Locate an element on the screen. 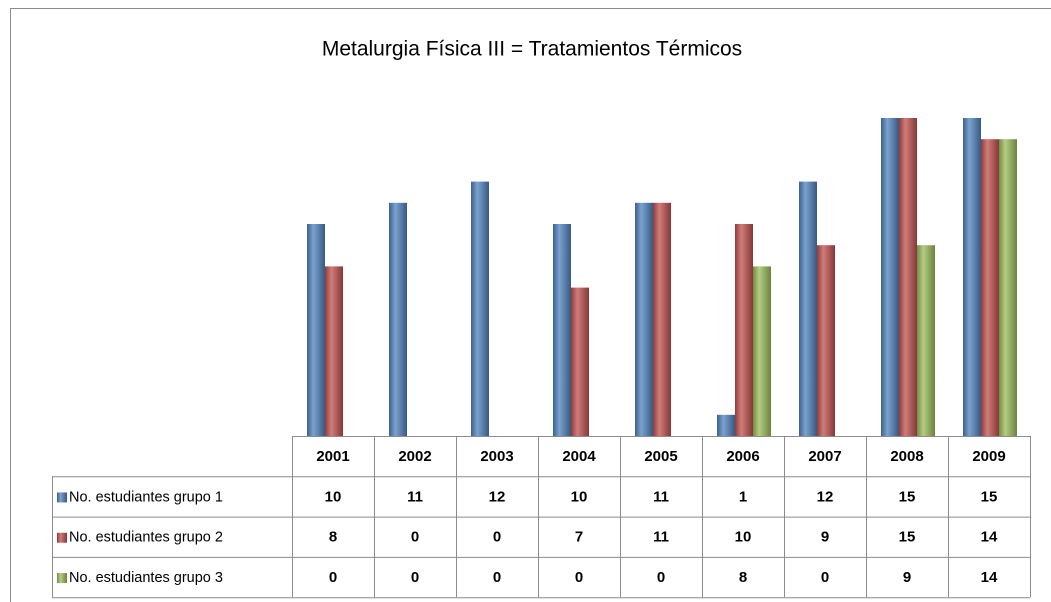 The height and width of the screenshot is (602, 1051). x-tick-label: 2003 is located at coordinates (496, 456).